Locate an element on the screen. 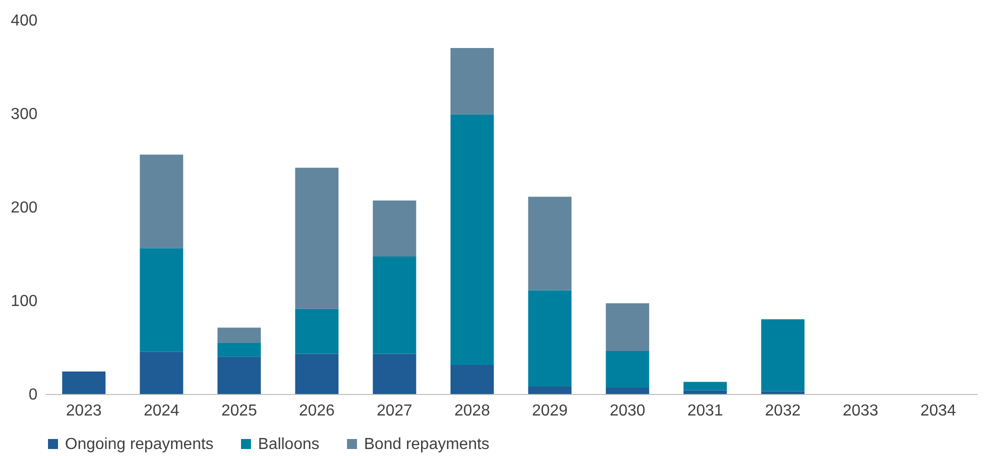  y-tick-label: 100 is located at coordinates (24, 301).